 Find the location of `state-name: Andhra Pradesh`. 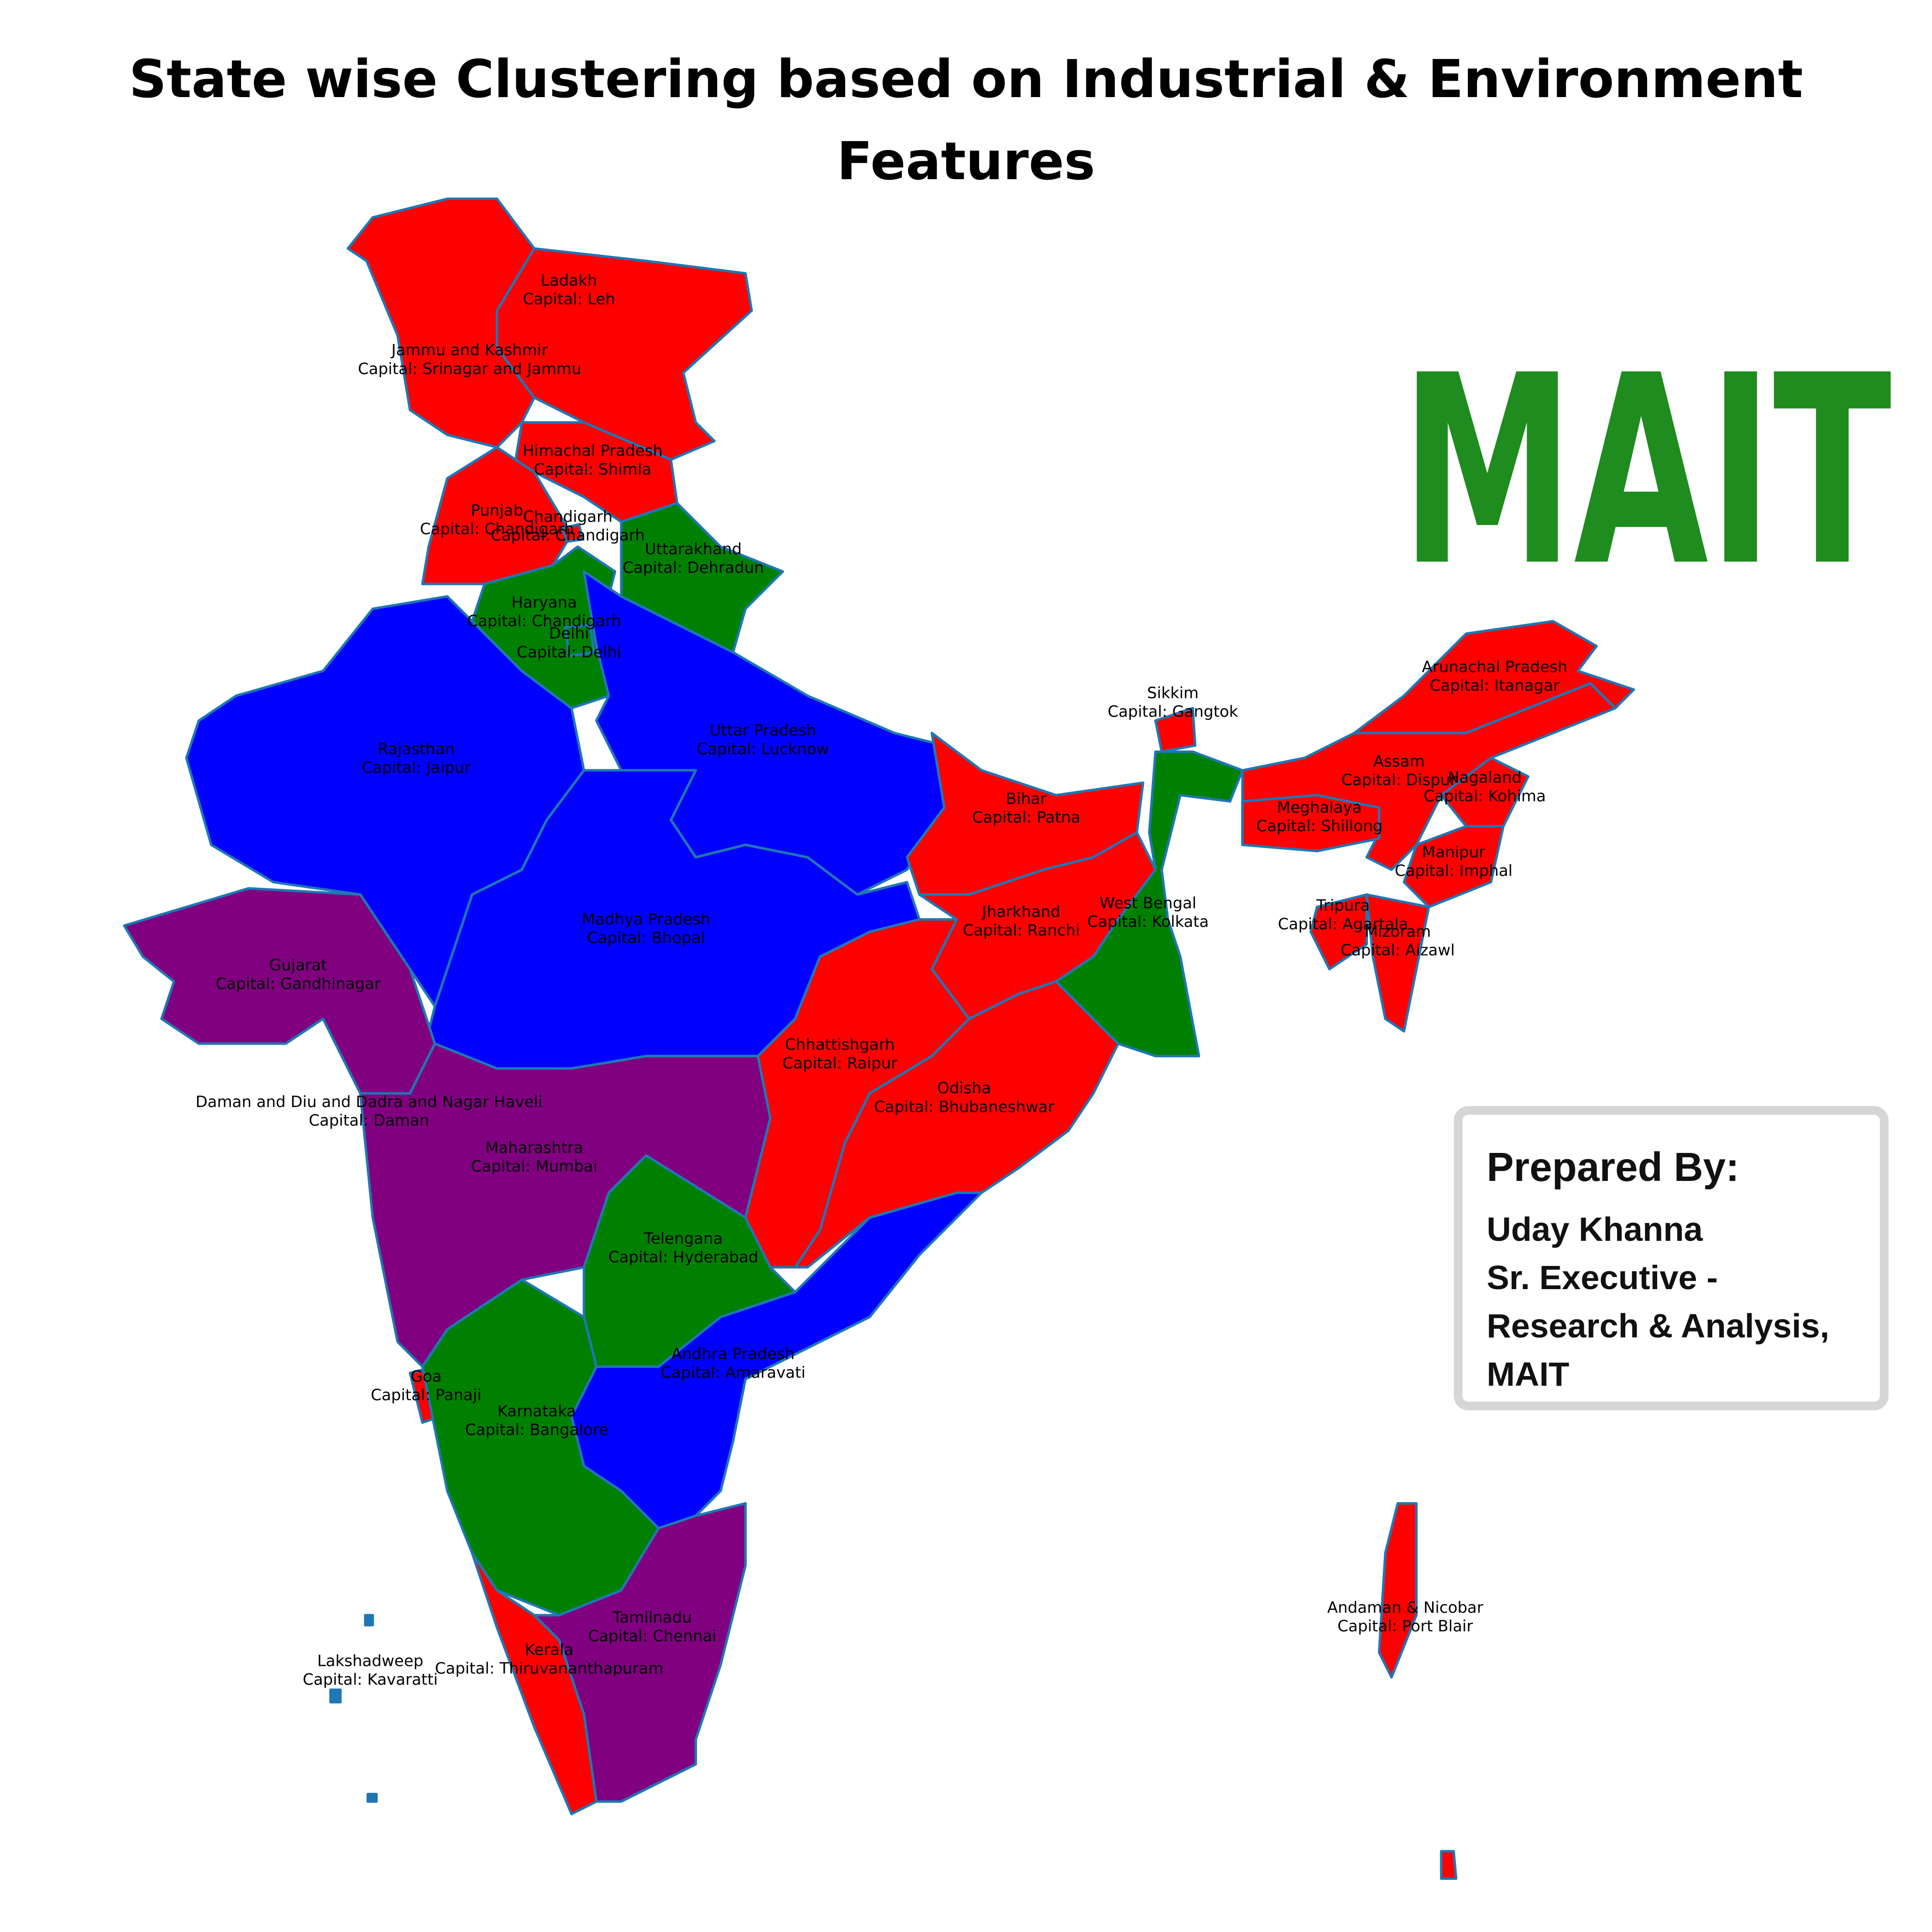

state-name: Andhra Pradesh is located at coordinates (733, 1354).